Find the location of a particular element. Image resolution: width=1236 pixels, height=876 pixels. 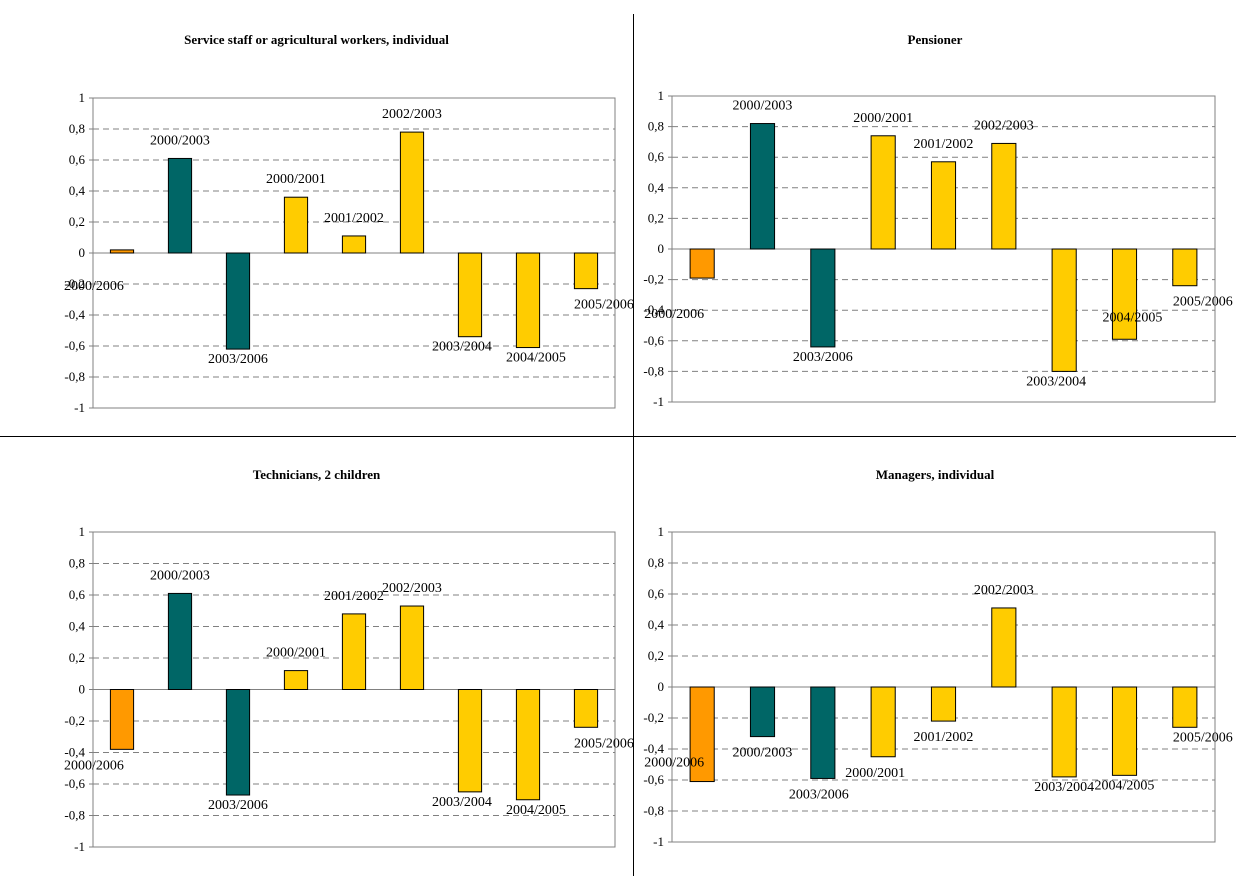

chart-title-technicians: Technicians, 2 children is located at coordinates (316, 474).